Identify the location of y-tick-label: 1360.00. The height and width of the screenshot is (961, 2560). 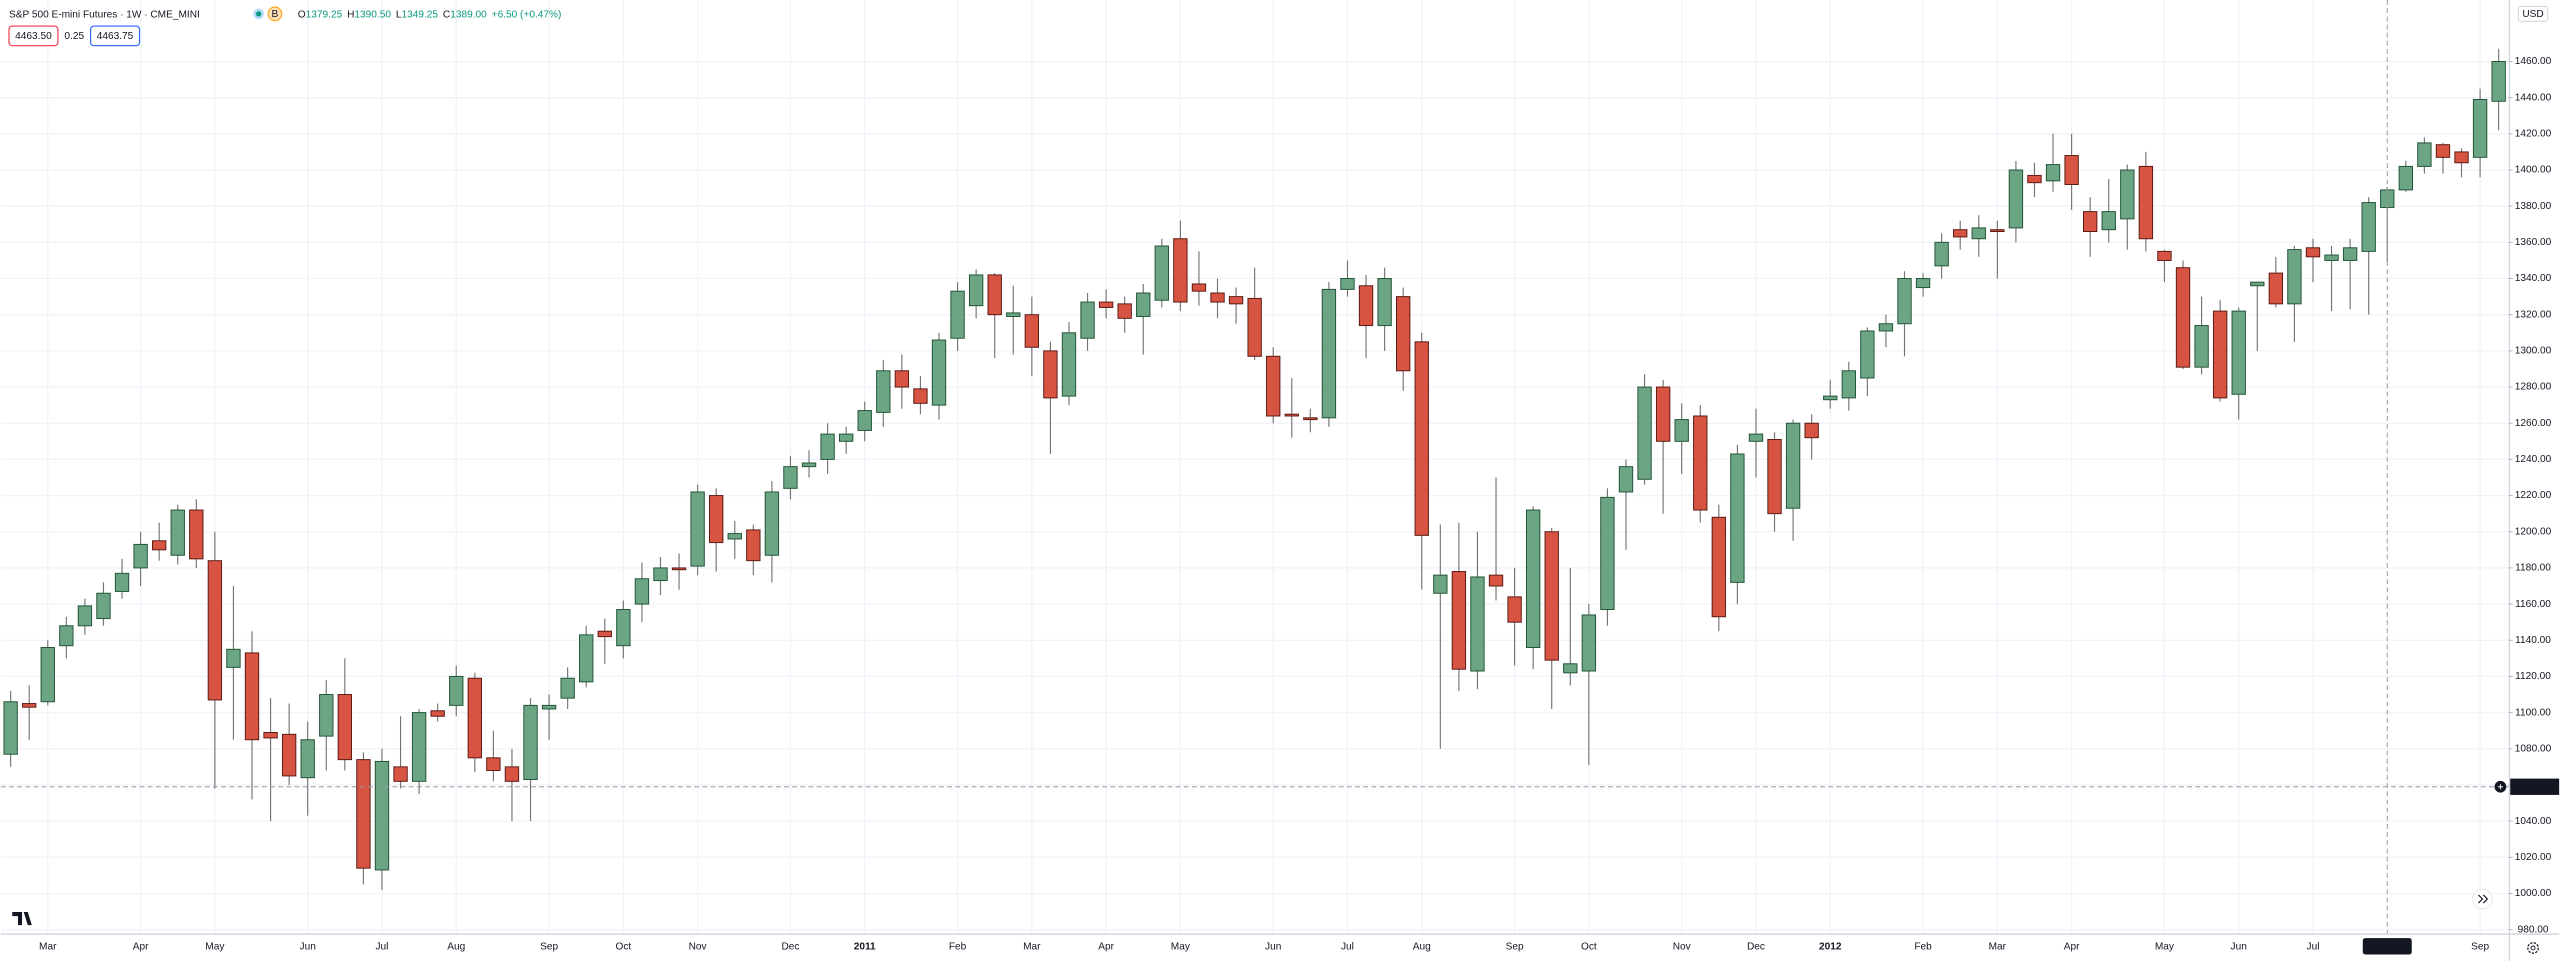
(2533, 242).